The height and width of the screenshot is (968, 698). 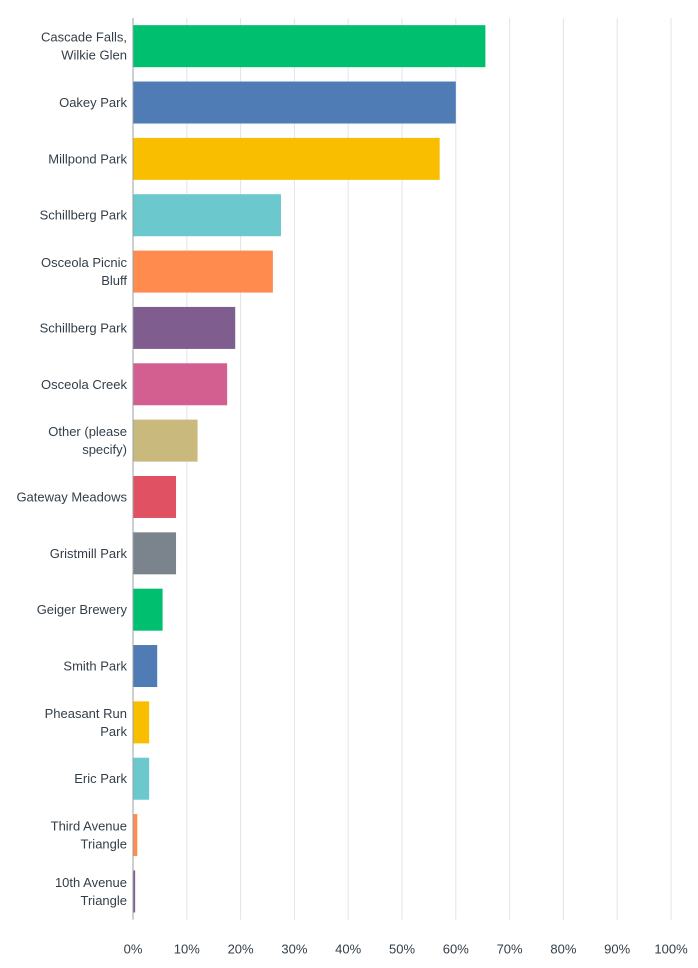 What do you see at coordinates (94, 55) in the screenshot?
I see `category-label: Wilkie Glen` at bounding box center [94, 55].